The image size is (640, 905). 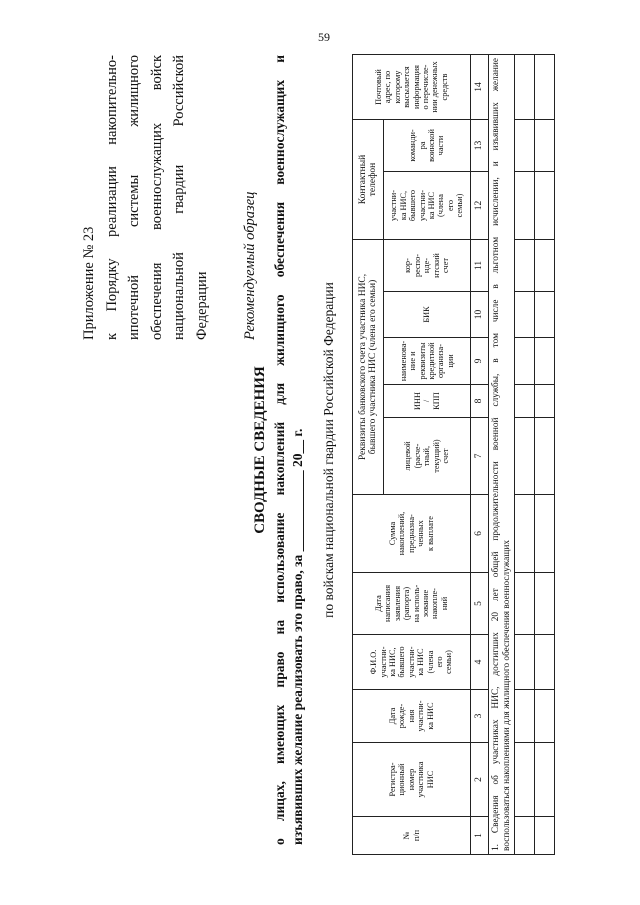 What do you see at coordinates (479, 779) in the screenshot?
I see `column-number: 2` at bounding box center [479, 779].